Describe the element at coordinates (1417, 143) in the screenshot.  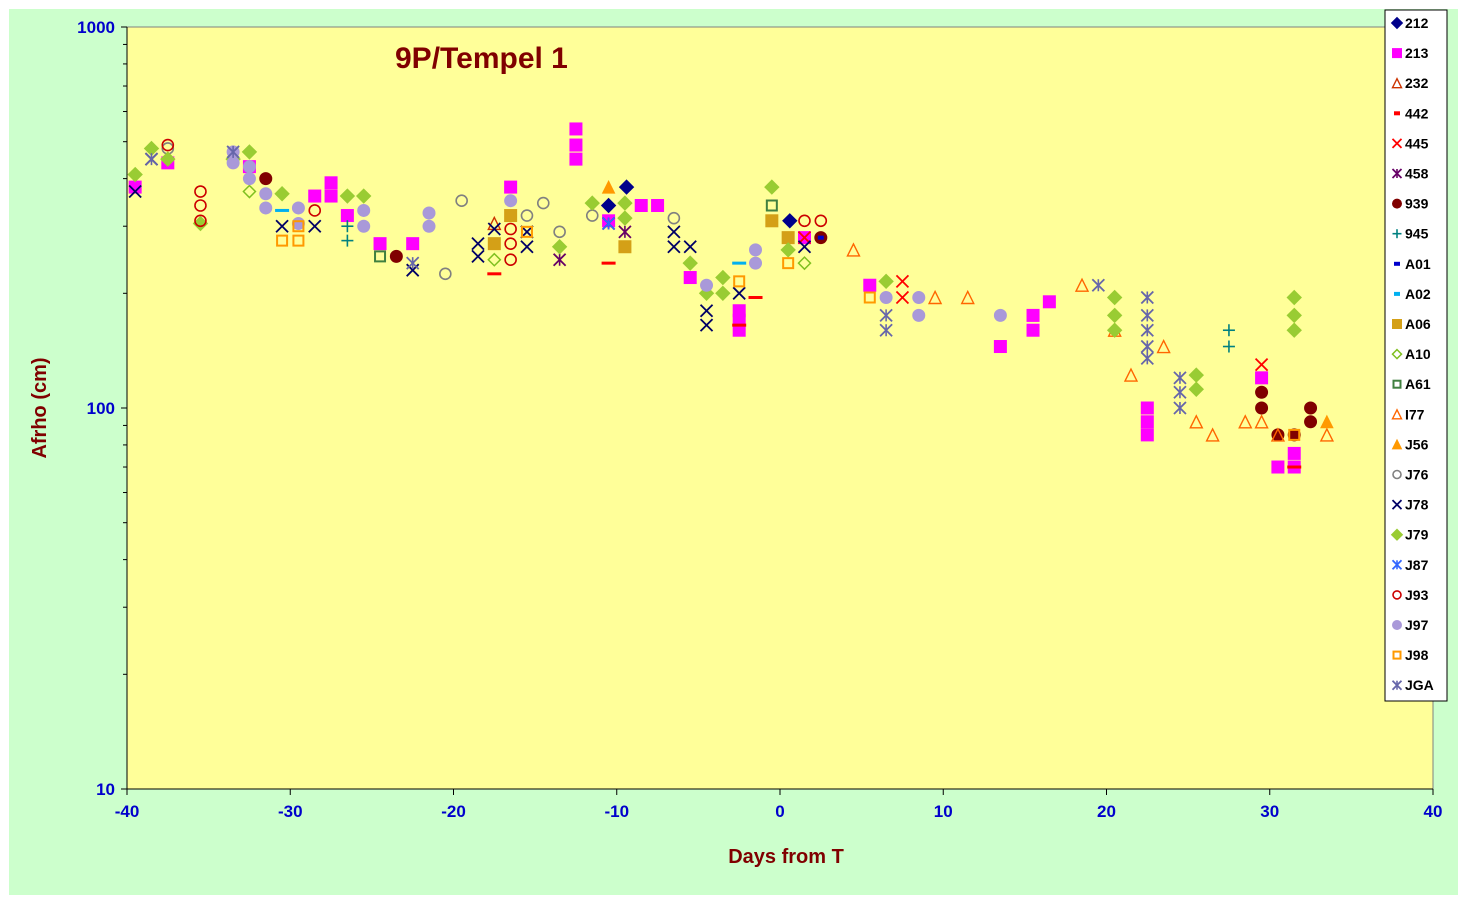
I see `legend-label: 445` at that location.